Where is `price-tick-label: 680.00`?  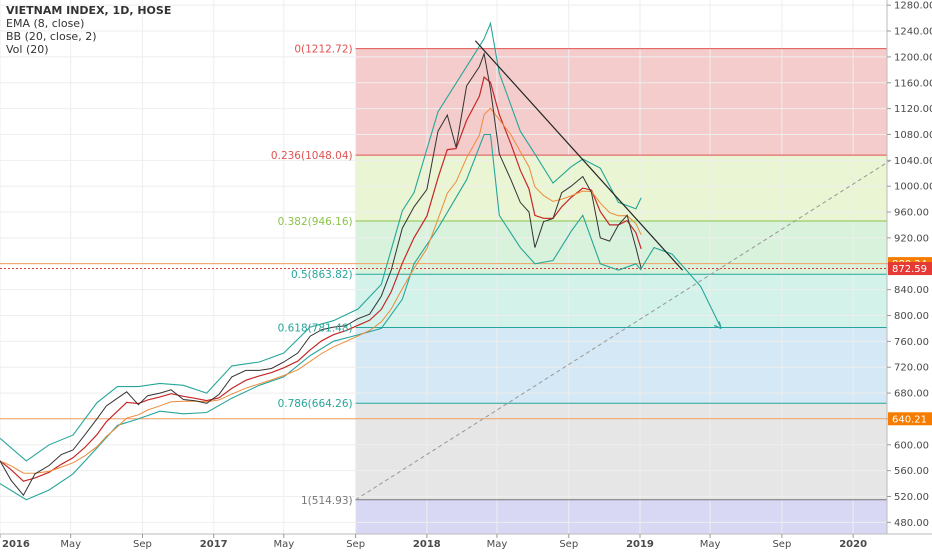 price-tick-label: 680.00 is located at coordinates (911, 394).